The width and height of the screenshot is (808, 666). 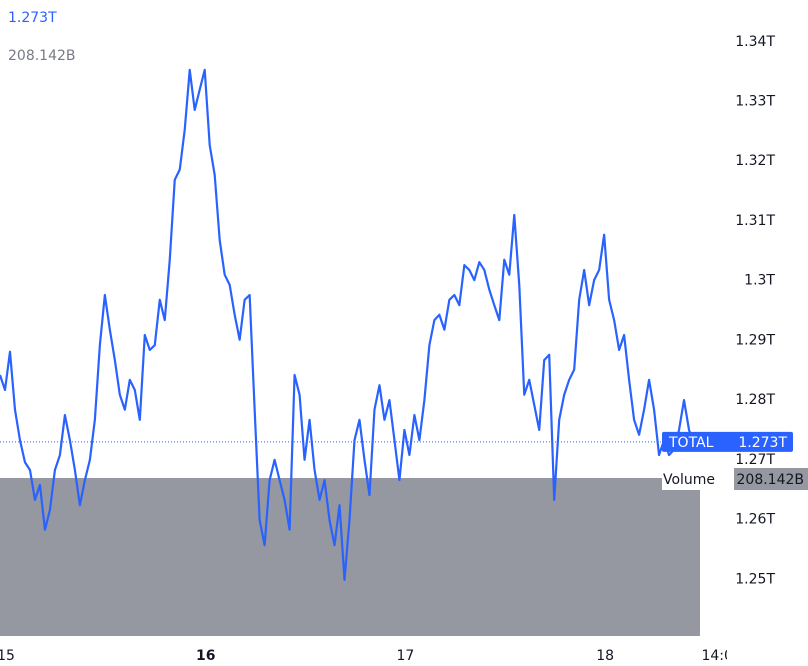 What do you see at coordinates (755, 340) in the screenshot?
I see `y-tick-label: 1.29T` at bounding box center [755, 340].